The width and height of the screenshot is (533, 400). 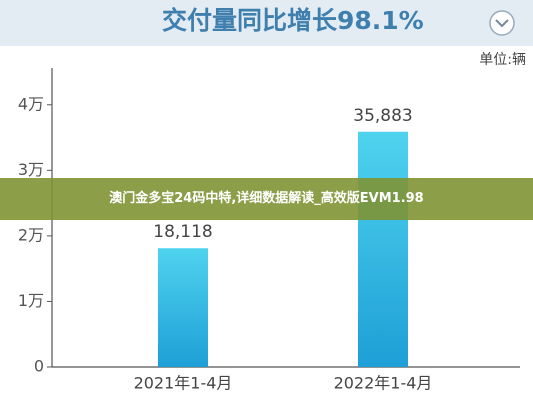 What do you see at coordinates (502, 23) in the screenshot?
I see `collapse-button` at bounding box center [502, 23].